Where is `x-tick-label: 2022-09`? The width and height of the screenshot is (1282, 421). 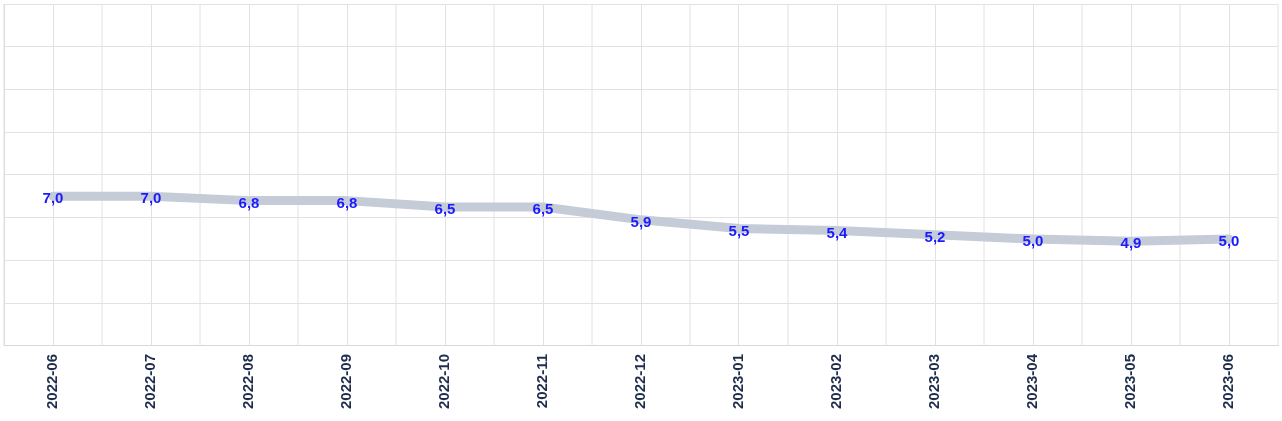
x-tick-label: 2022-09 is located at coordinates (346, 381).